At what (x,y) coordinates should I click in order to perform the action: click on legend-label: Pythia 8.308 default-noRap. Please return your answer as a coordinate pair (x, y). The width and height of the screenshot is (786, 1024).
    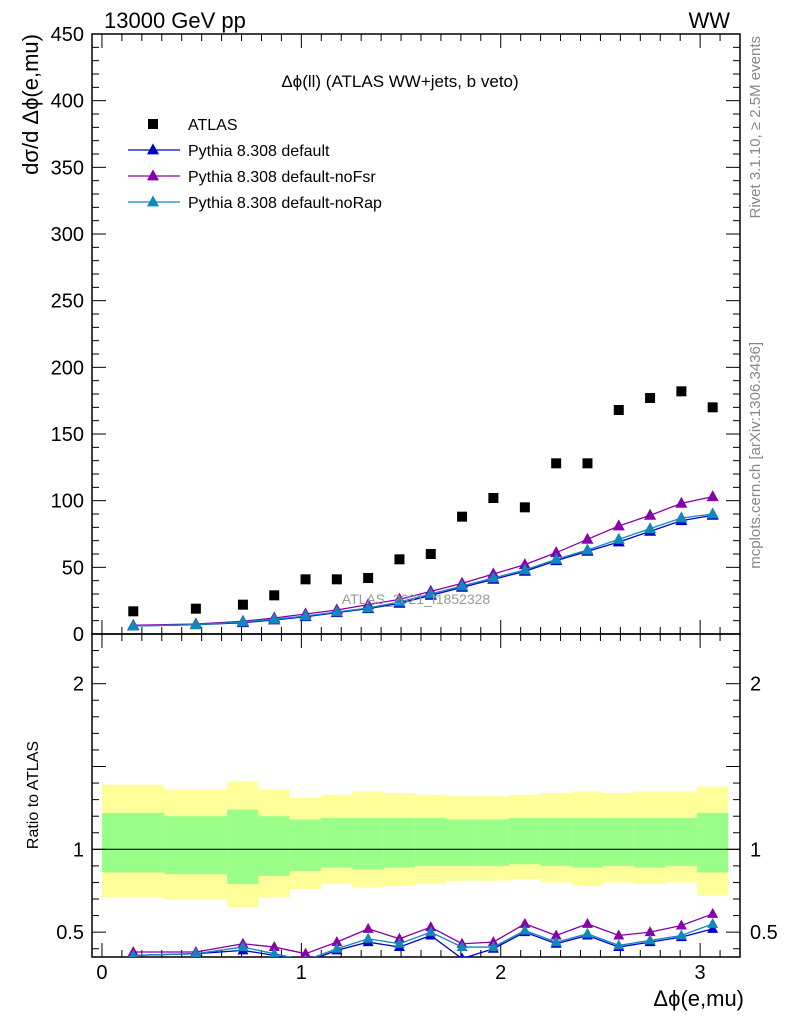
    Looking at the image, I should click on (285, 203).